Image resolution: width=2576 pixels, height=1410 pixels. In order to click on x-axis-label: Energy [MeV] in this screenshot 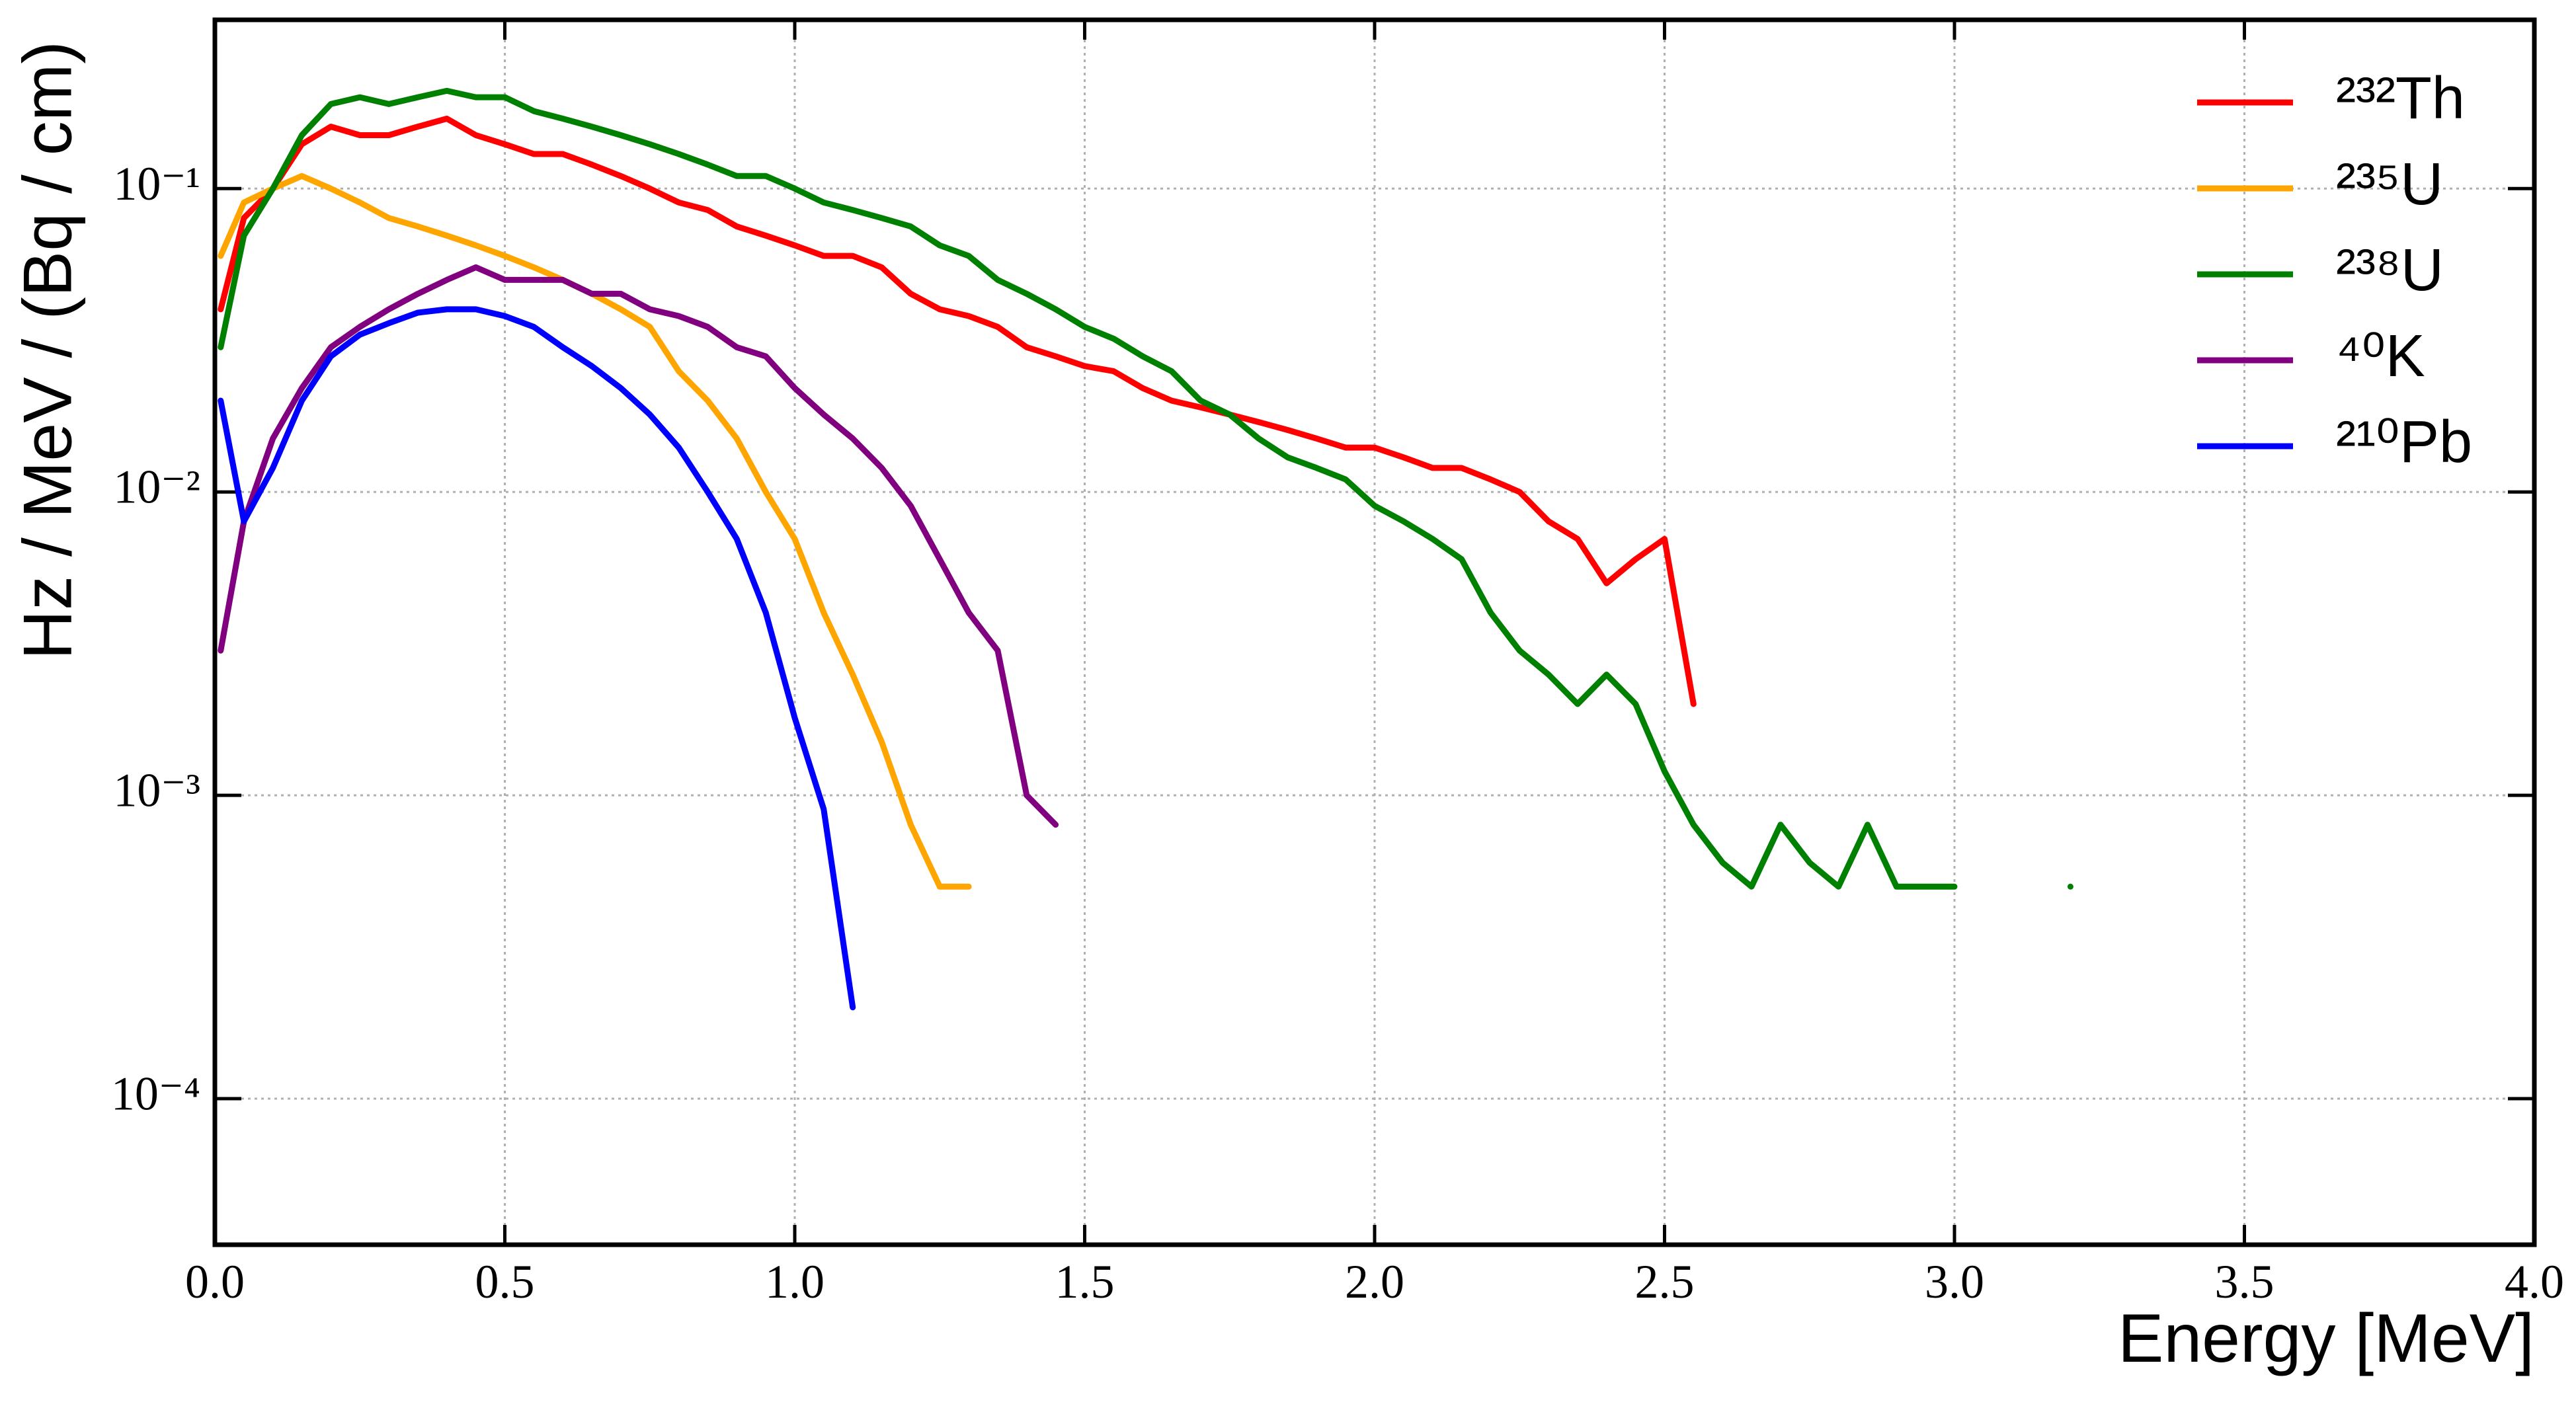, I will do `click(2326, 1338)`.